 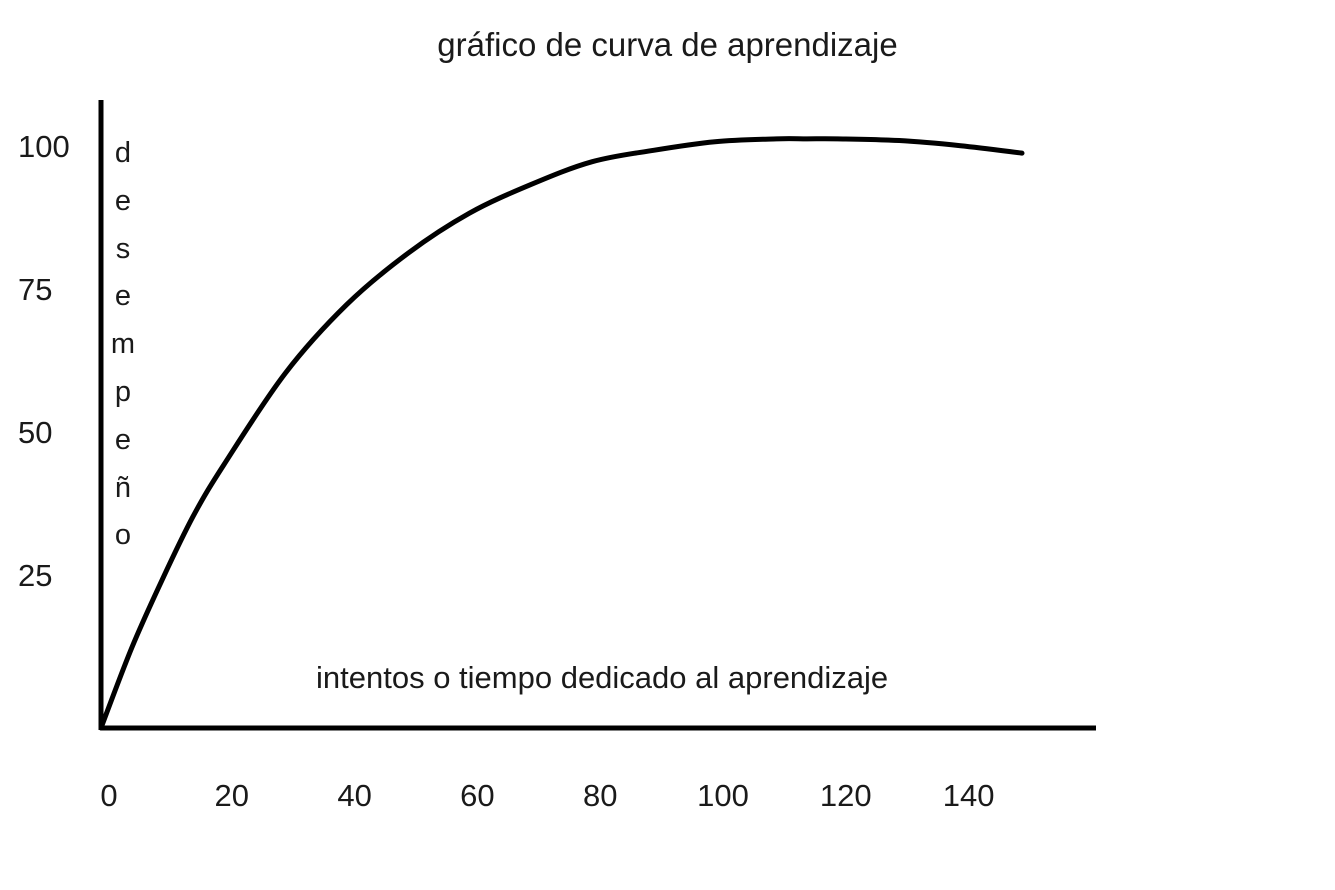 I want to click on x-tick-label: 60, so click(x=477, y=795).